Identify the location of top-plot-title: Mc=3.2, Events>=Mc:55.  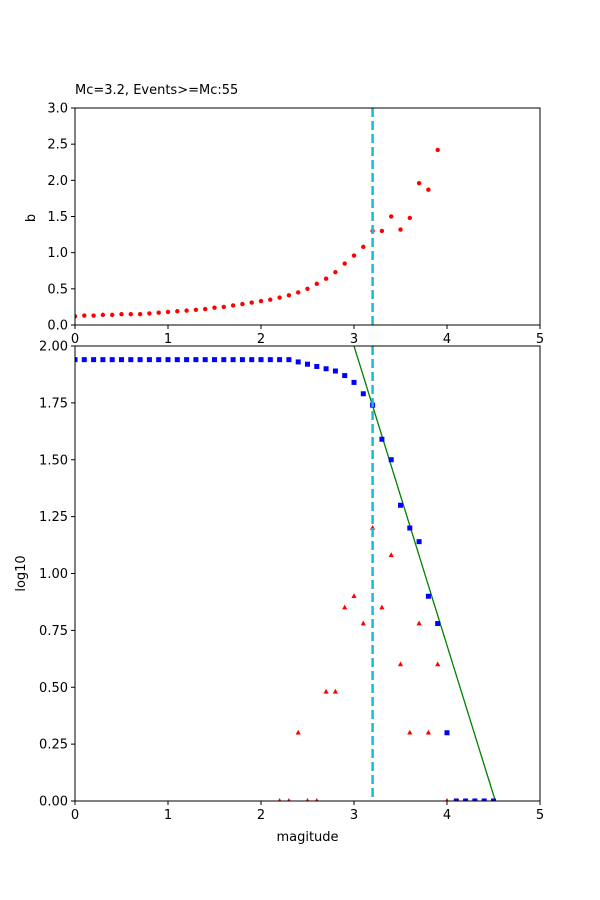
(156, 90).